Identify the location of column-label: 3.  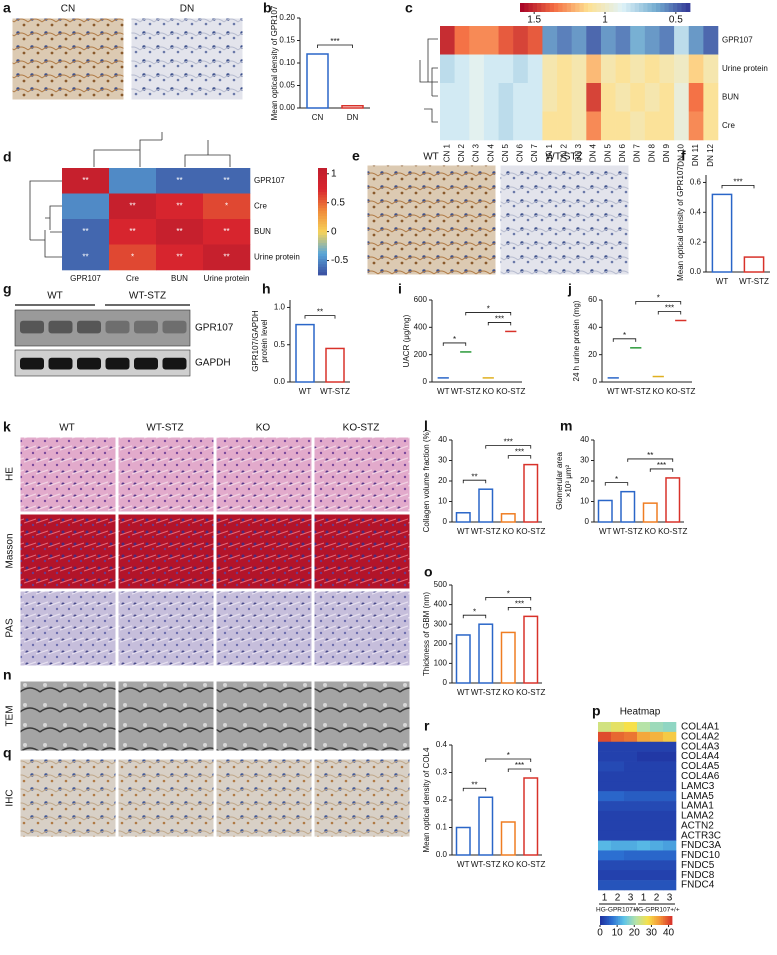
(631, 898).